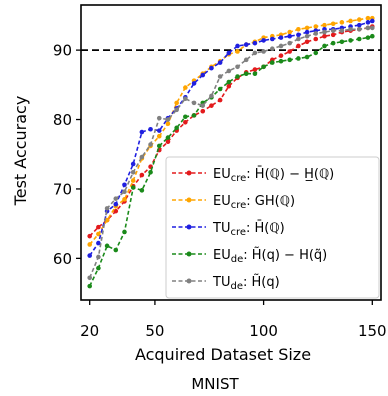  I want to click on legend-item: EUde: H̃(q) − H(q̃), so click(249, 256).